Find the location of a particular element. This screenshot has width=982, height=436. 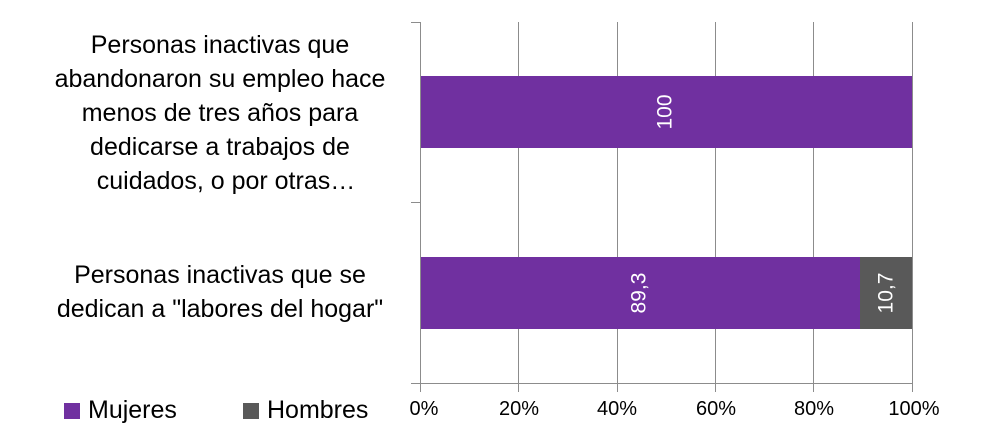

x-tick-label: 60% is located at coordinates (716, 409).